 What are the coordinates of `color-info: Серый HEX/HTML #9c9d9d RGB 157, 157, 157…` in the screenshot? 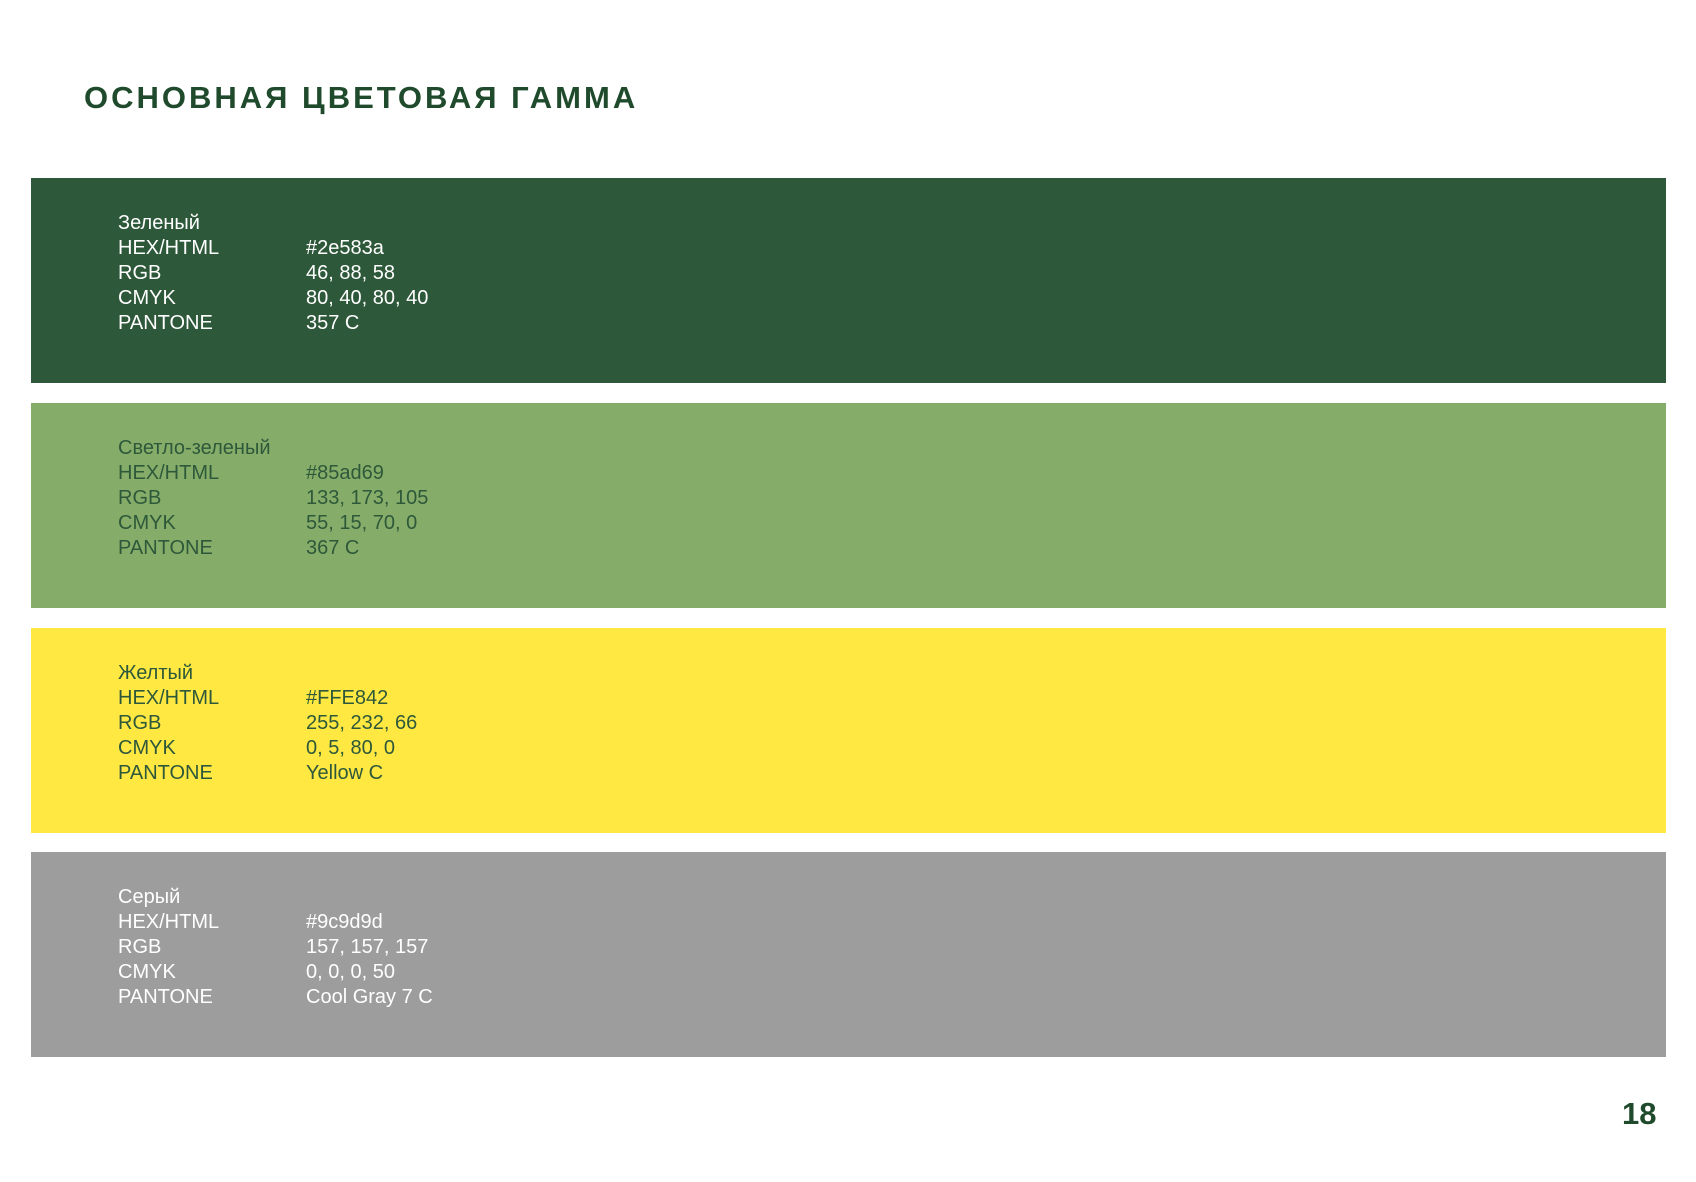 It's located at (275, 947).